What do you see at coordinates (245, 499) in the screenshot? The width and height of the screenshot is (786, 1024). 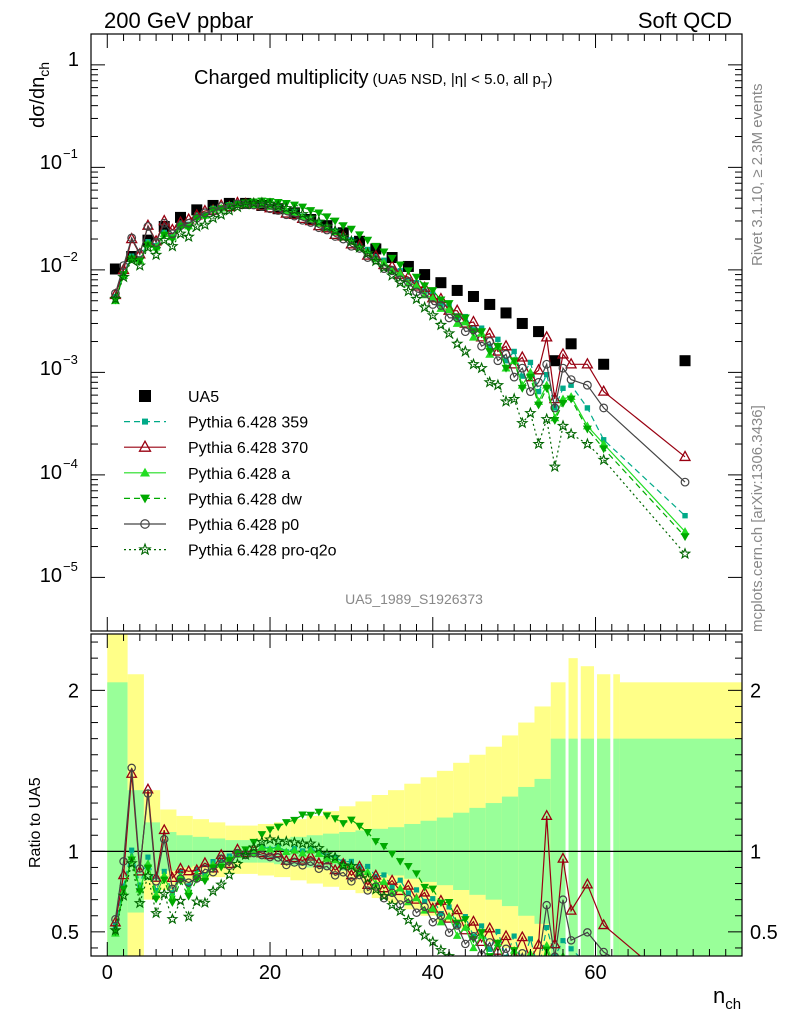 I see `legend-label: Pythia 6.428 dw` at bounding box center [245, 499].